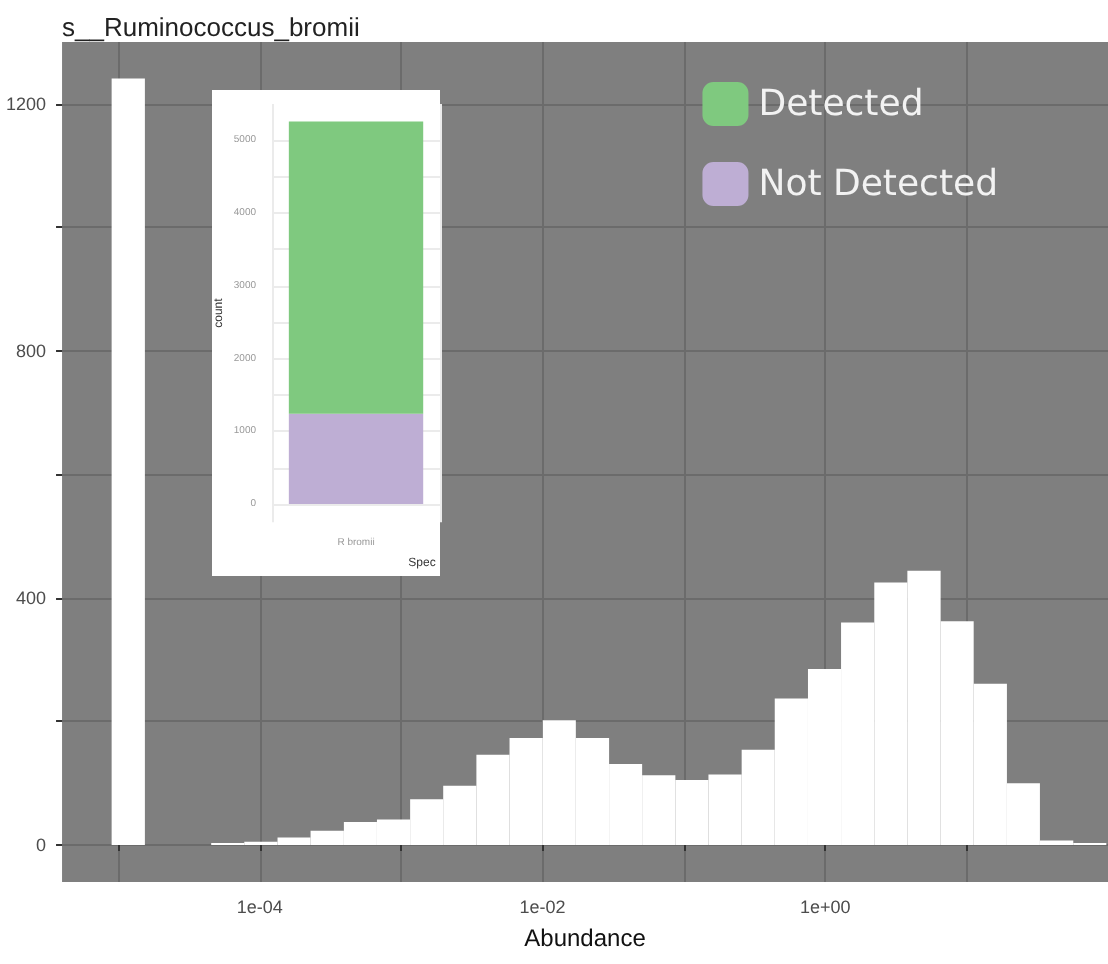 This screenshot has width=1108, height=964. I want to click on x-axis-title: Abundance, so click(585, 938).